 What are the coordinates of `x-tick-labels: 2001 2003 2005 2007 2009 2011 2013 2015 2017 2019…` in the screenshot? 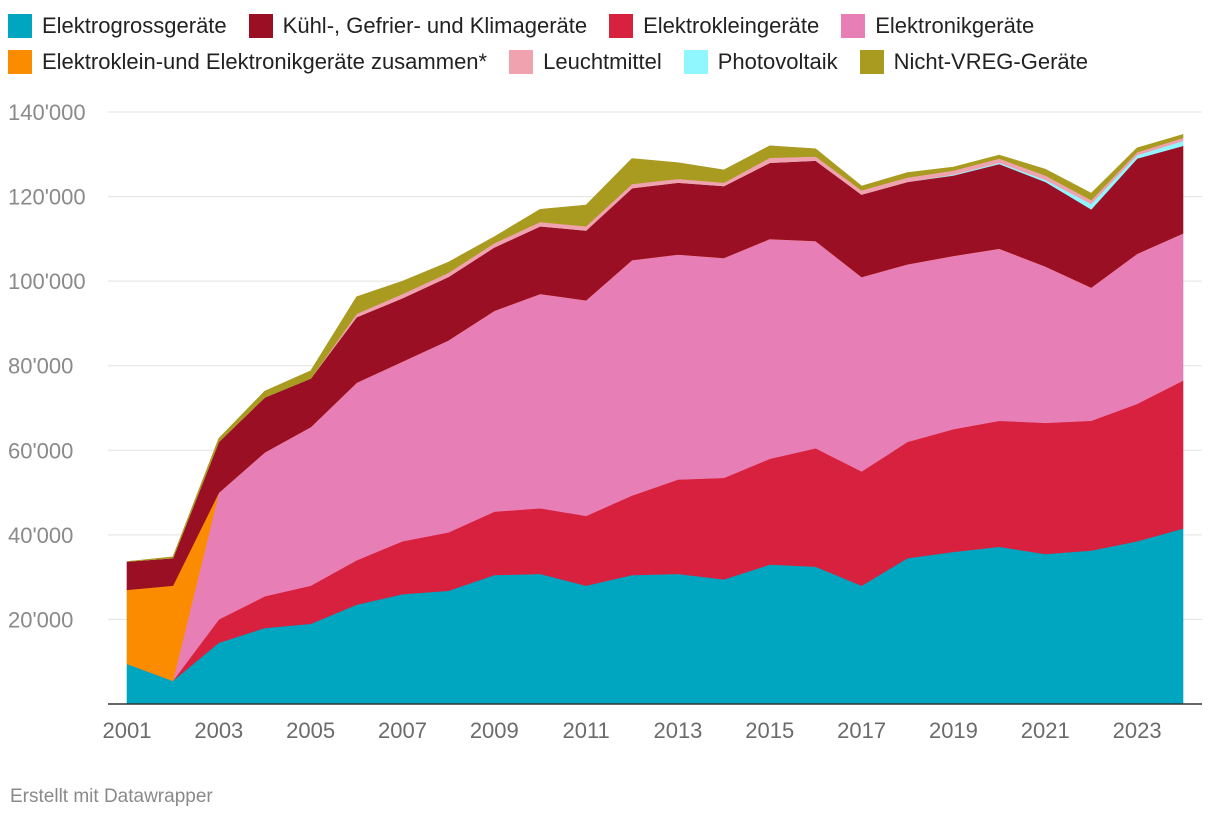 It's located at (632, 730).